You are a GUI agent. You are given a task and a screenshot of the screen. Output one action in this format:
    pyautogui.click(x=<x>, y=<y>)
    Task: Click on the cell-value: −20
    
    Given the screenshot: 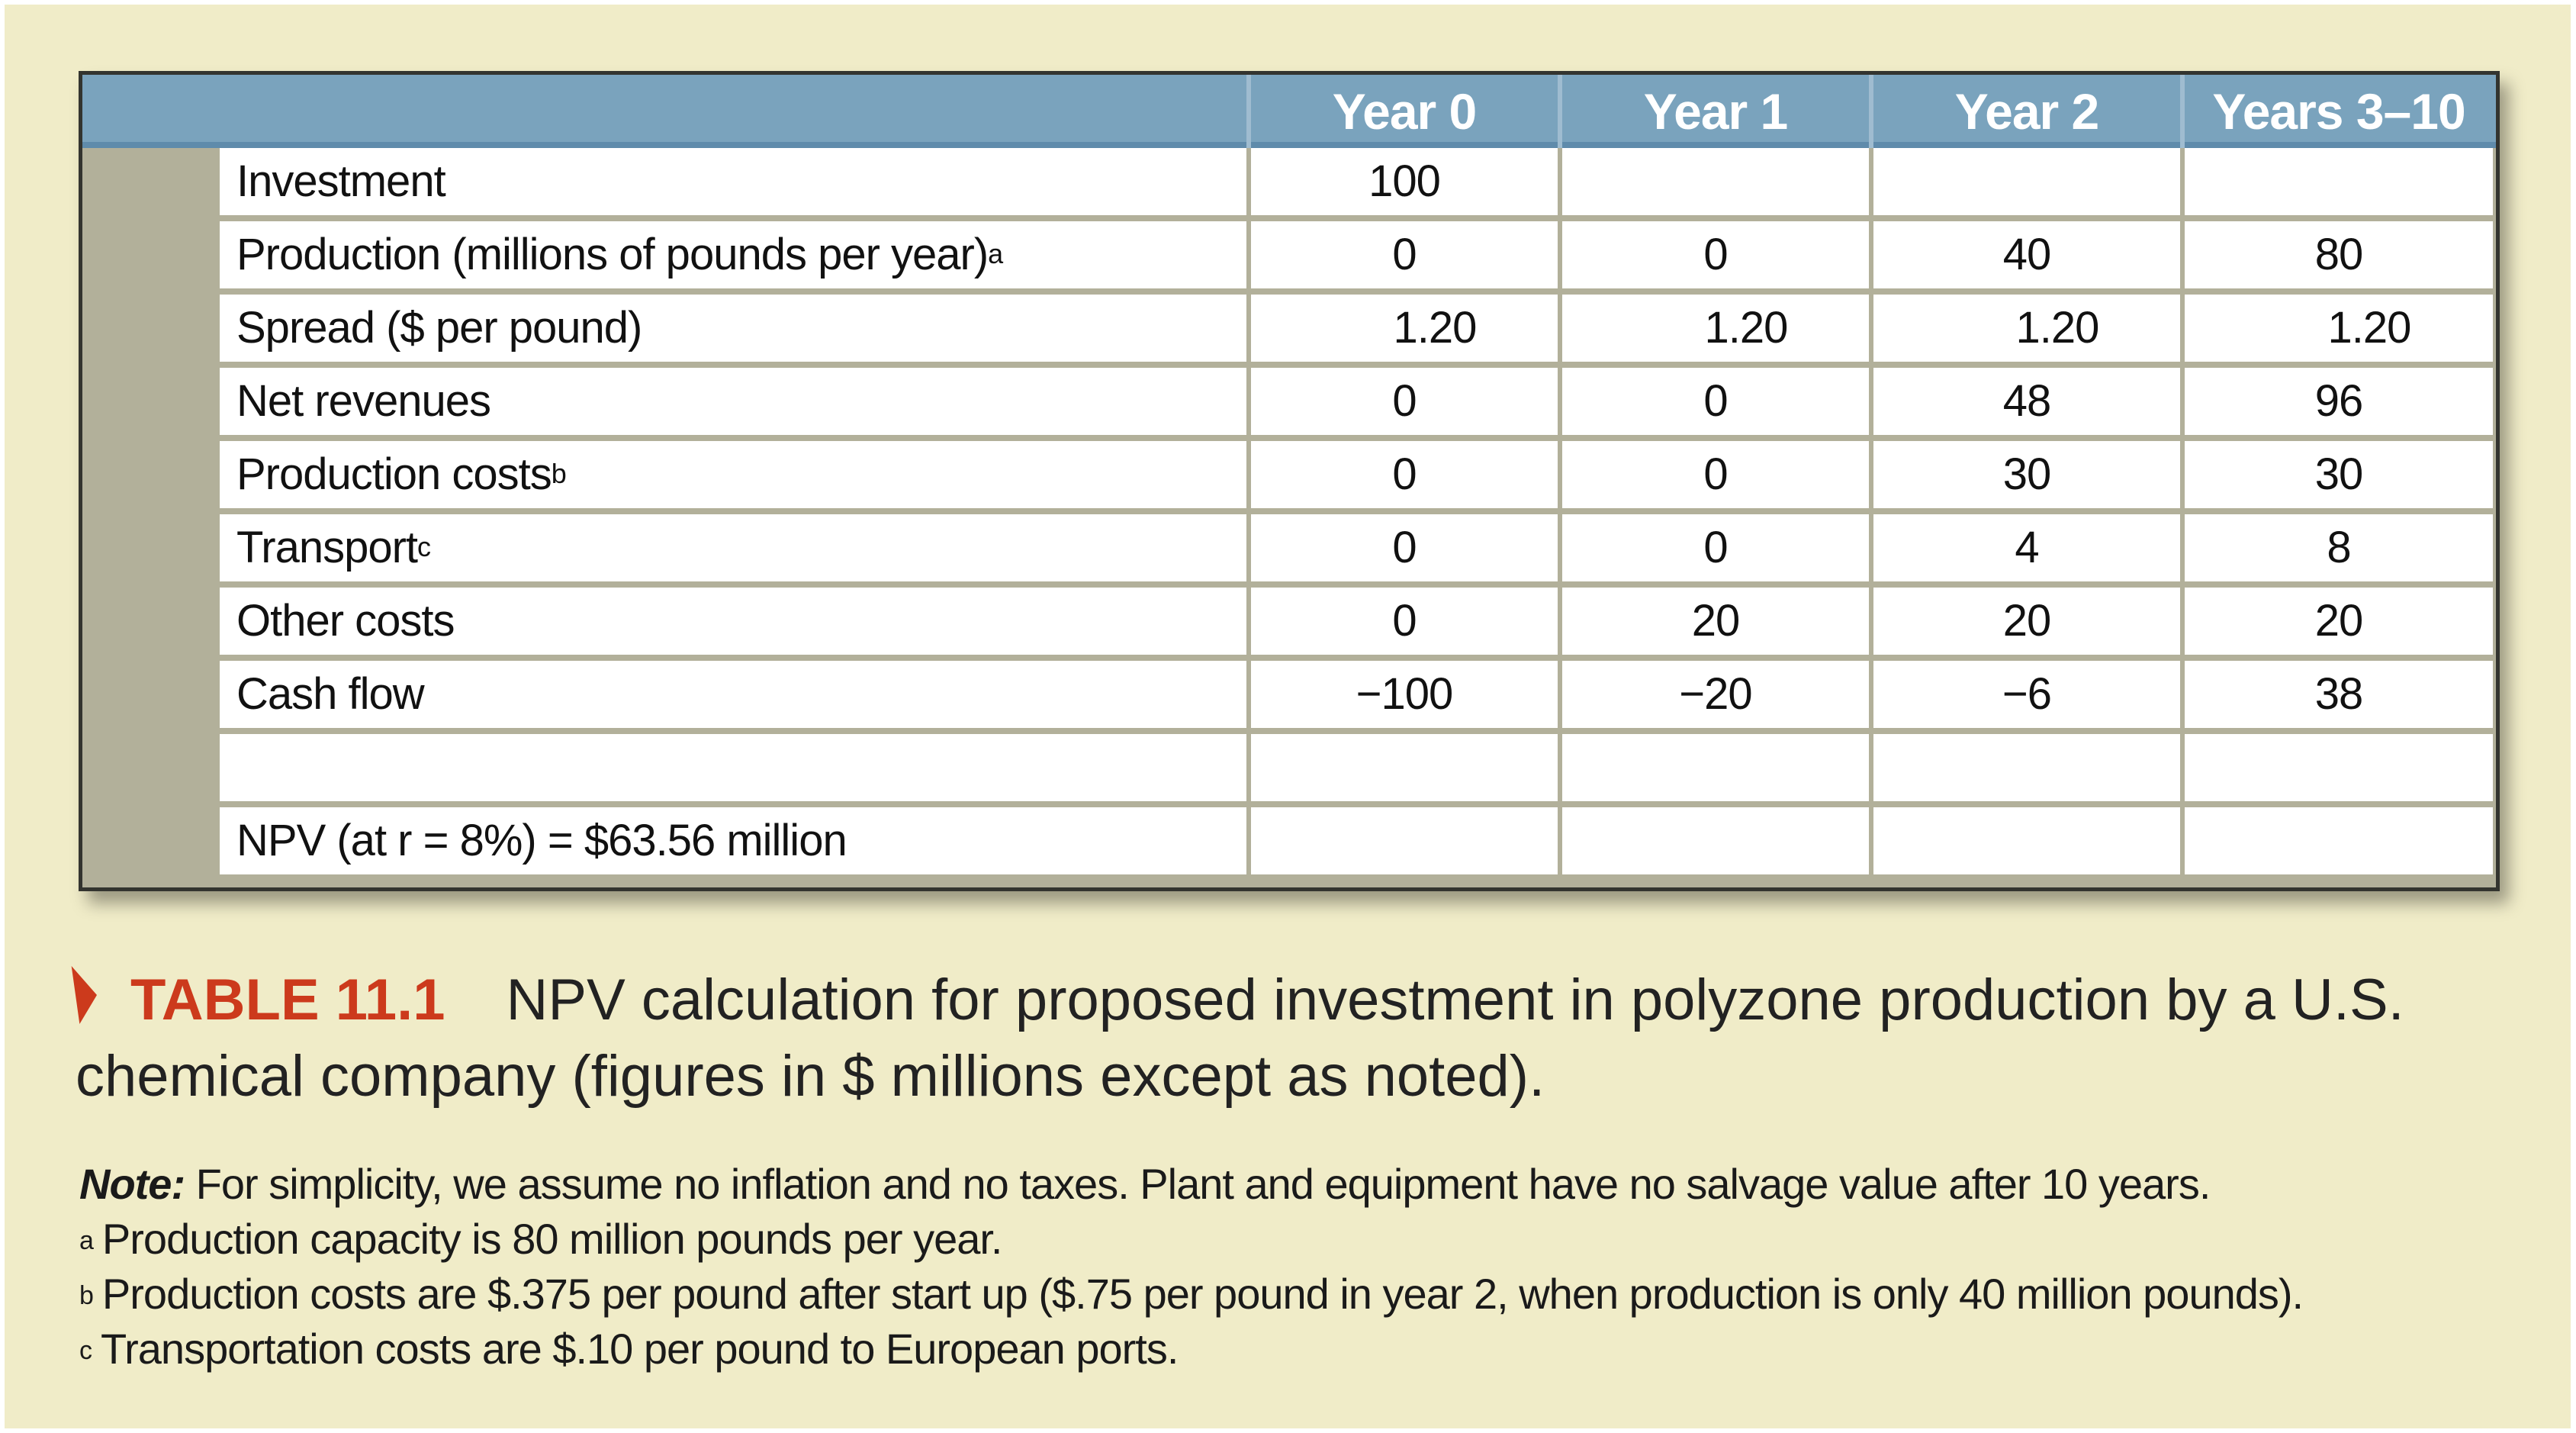 What is the action you would take?
    pyautogui.click(x=1715, y=694)
    